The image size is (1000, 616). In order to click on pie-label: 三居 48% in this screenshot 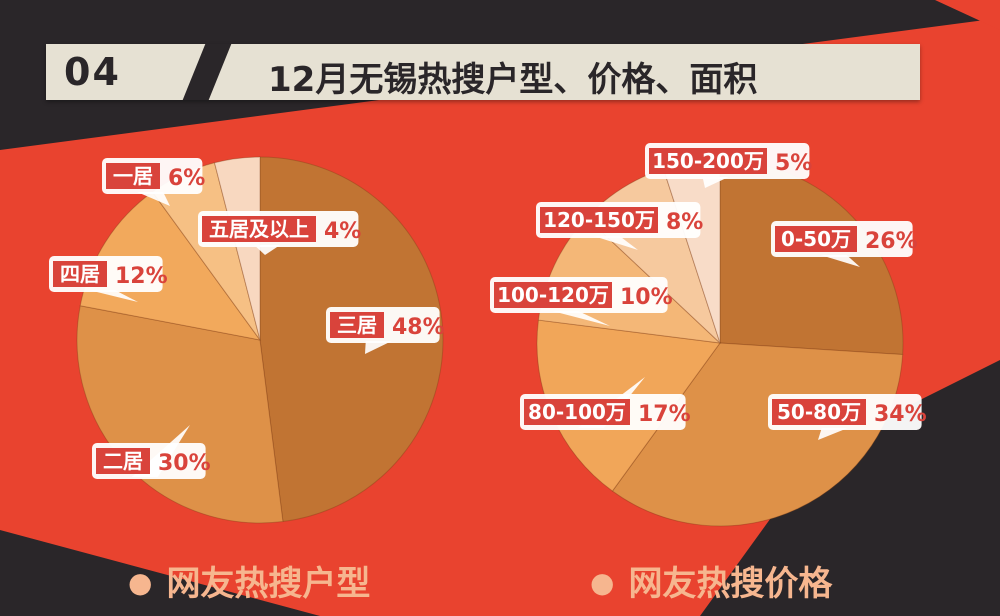, I will do `click(385, 330)`.